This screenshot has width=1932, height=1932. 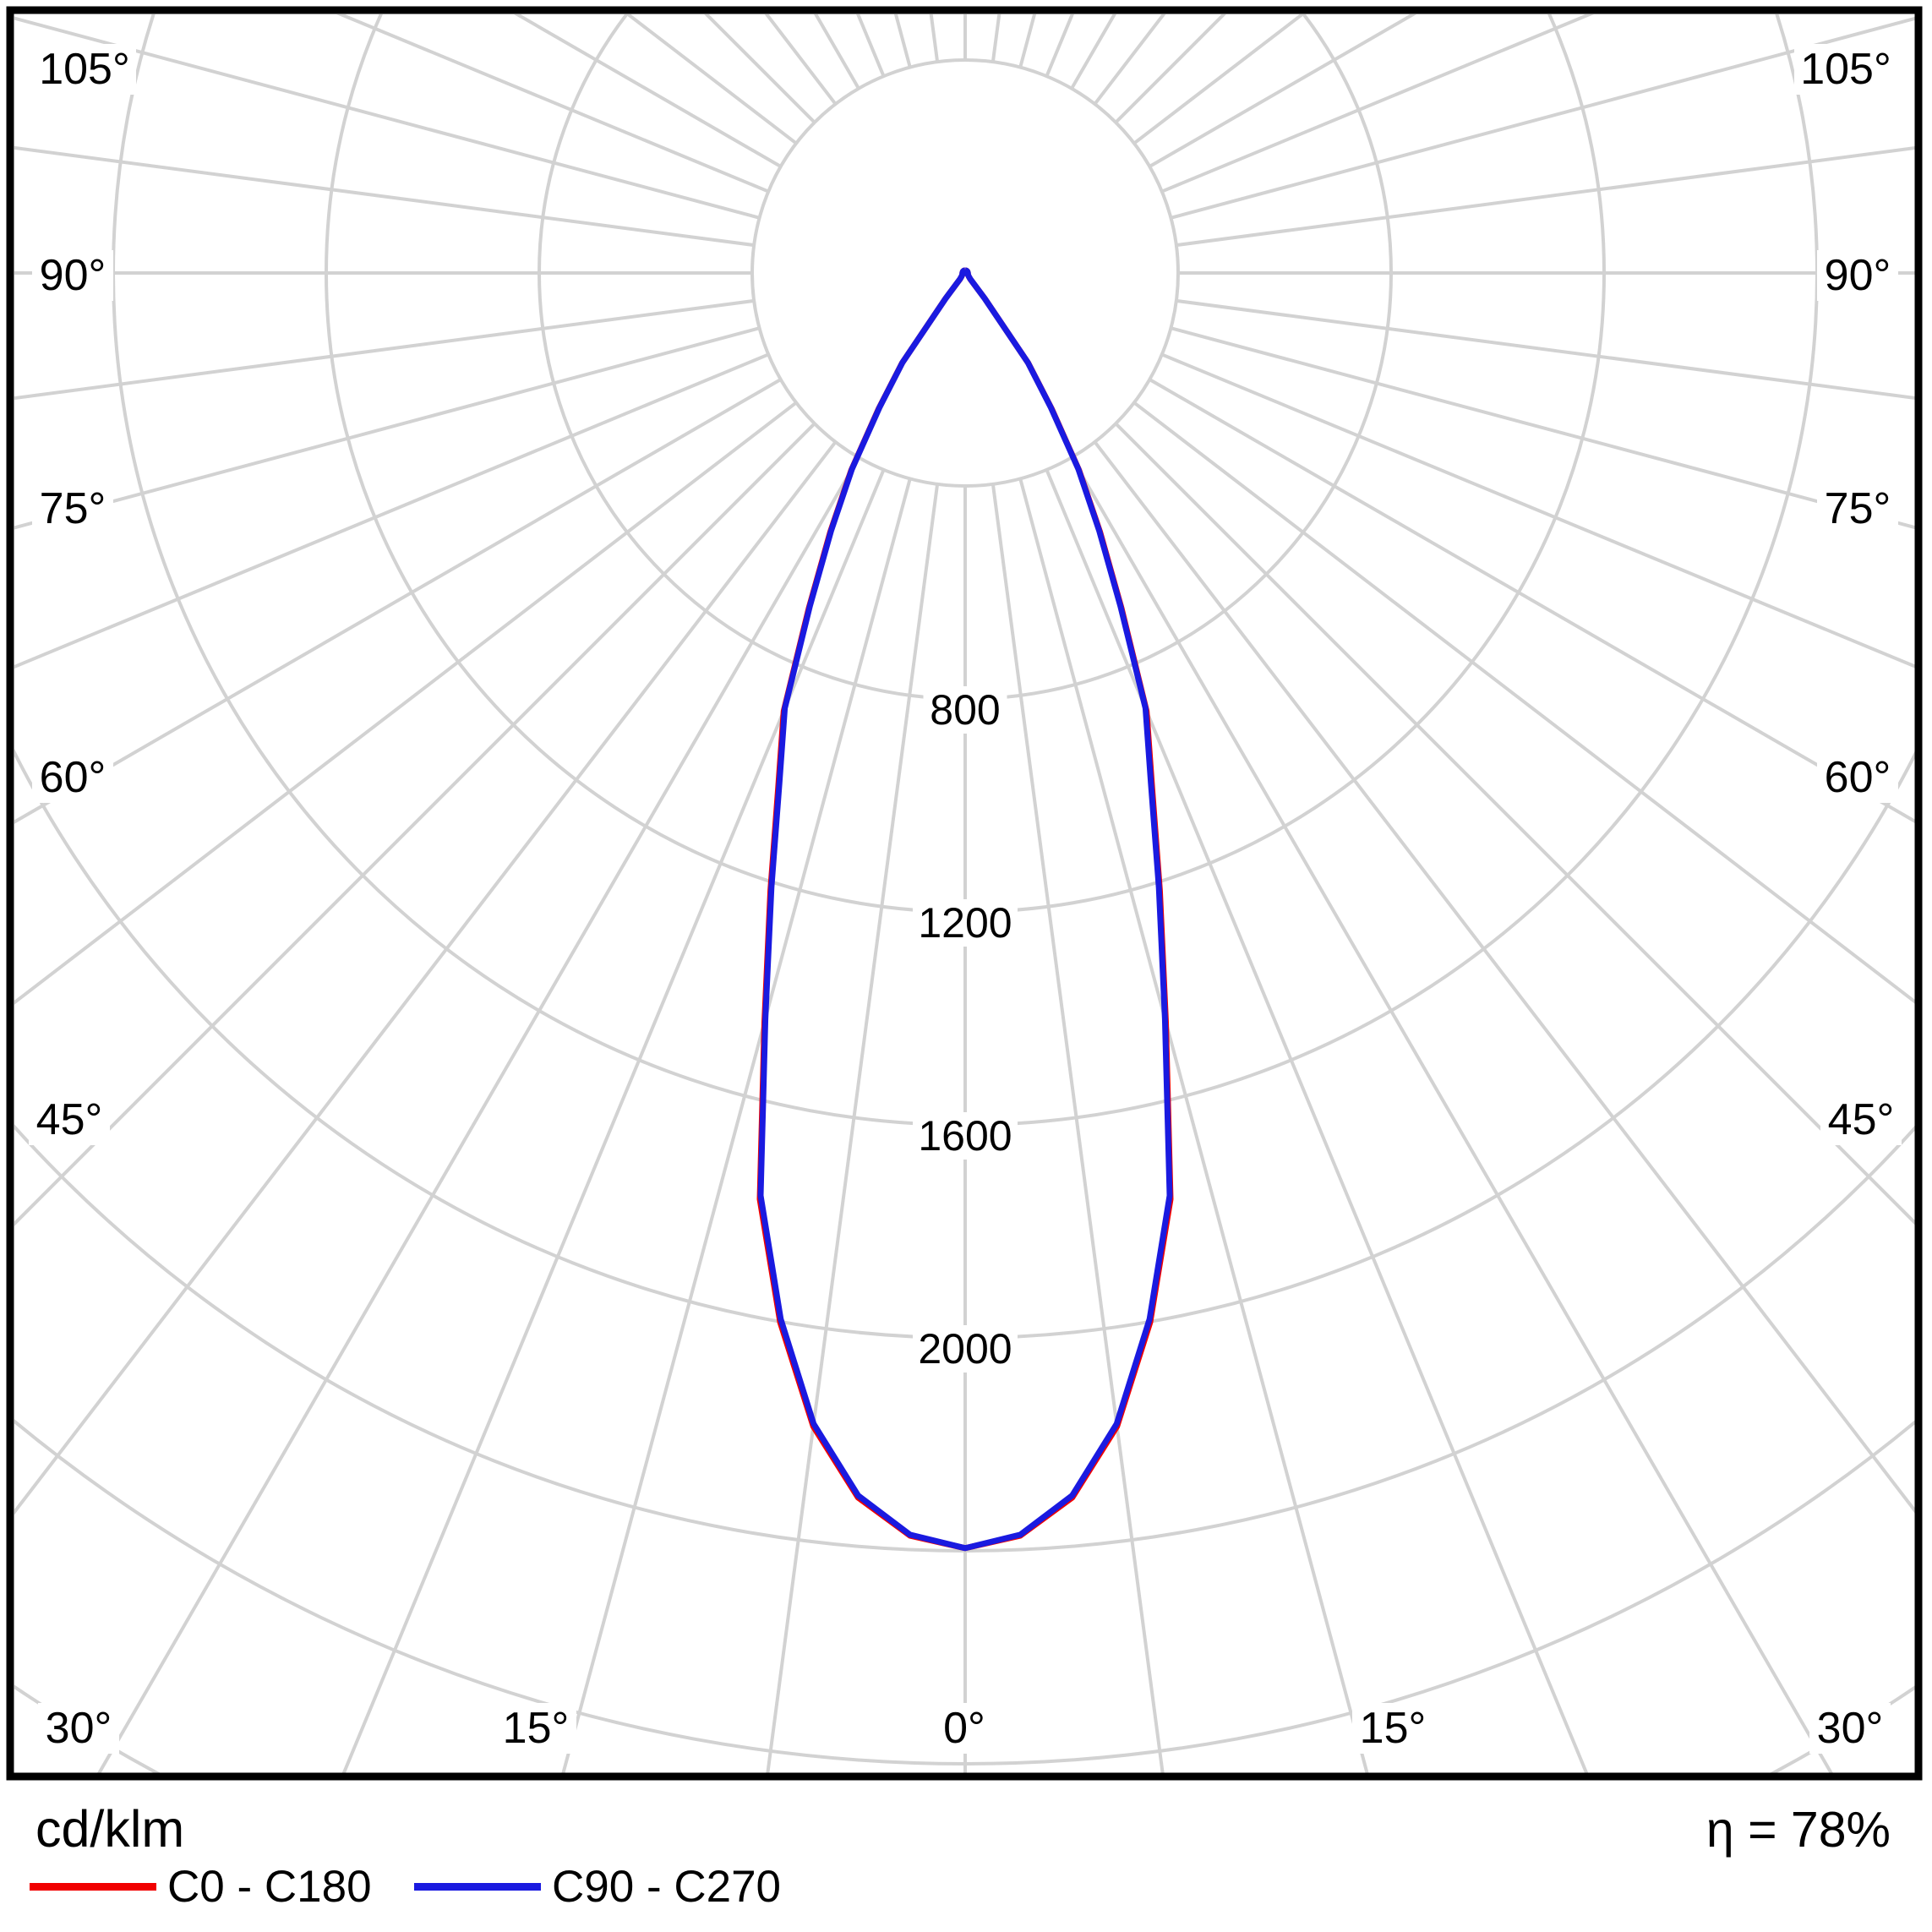 I want to click on angle-label-left: 75°, so click(x=73, y=508).